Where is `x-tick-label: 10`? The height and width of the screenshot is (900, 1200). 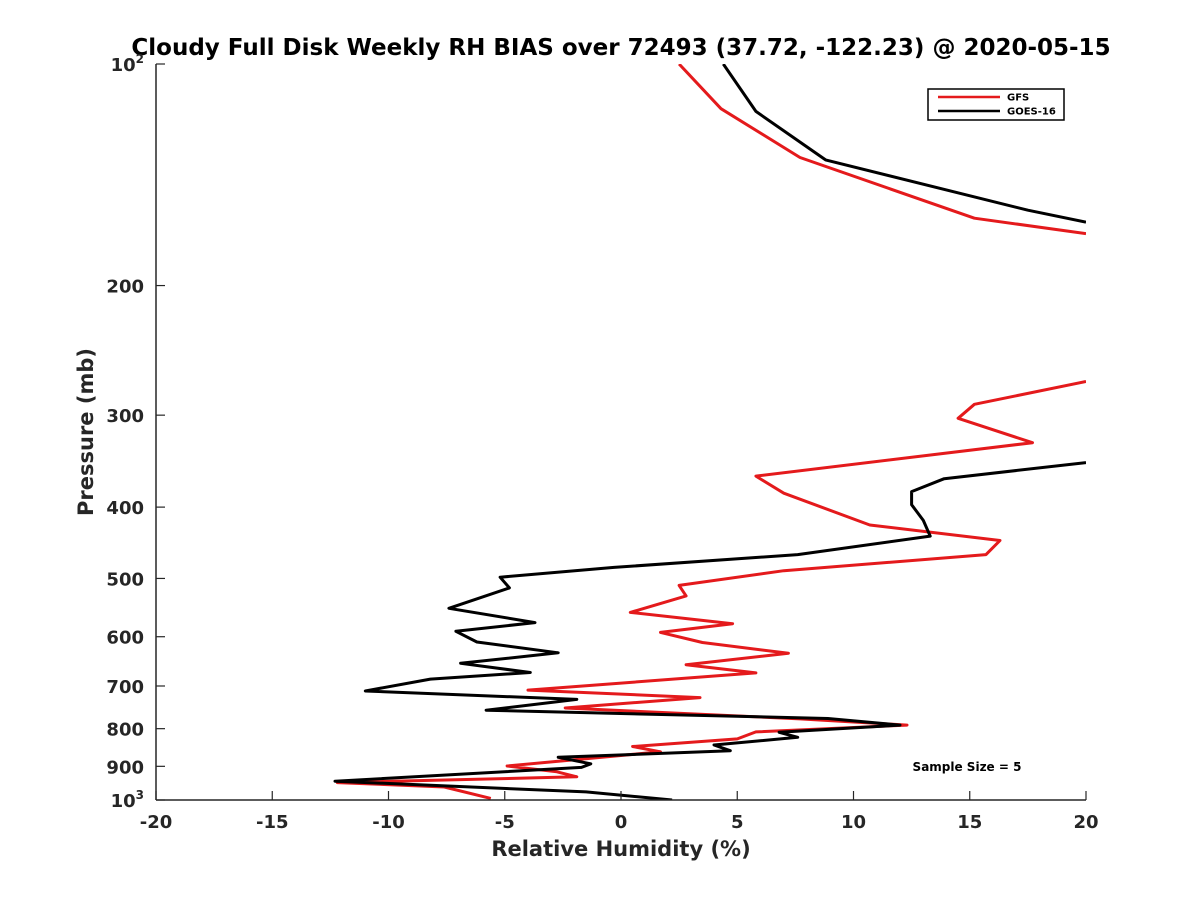
x-tick-label: 10 is located at coordinates (853, 822).